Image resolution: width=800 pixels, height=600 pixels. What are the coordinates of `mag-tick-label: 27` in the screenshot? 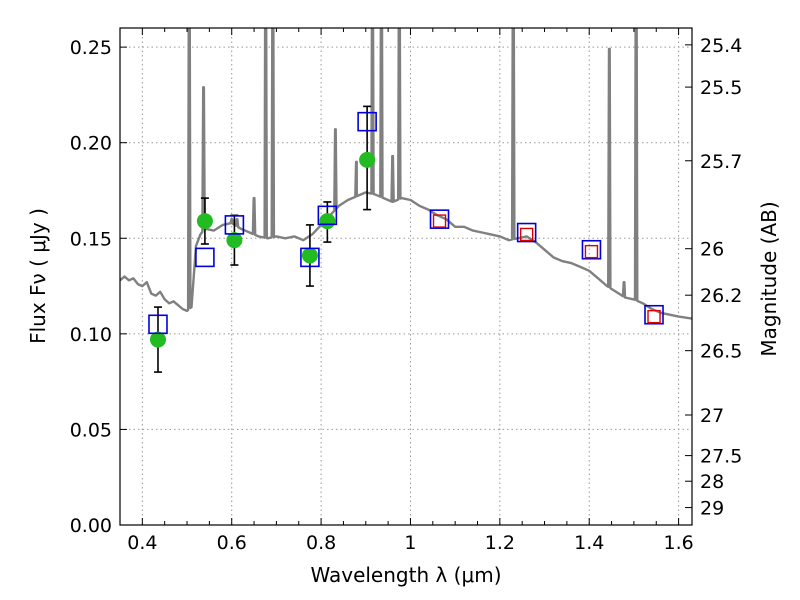 It's located at (712, 416).